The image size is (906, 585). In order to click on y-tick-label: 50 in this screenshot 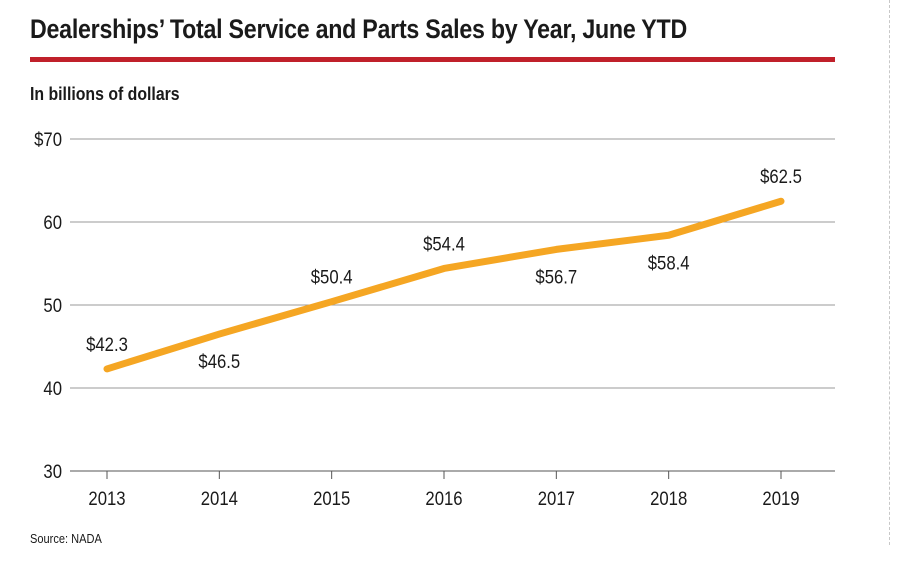, I will do `click(52, 305)`.